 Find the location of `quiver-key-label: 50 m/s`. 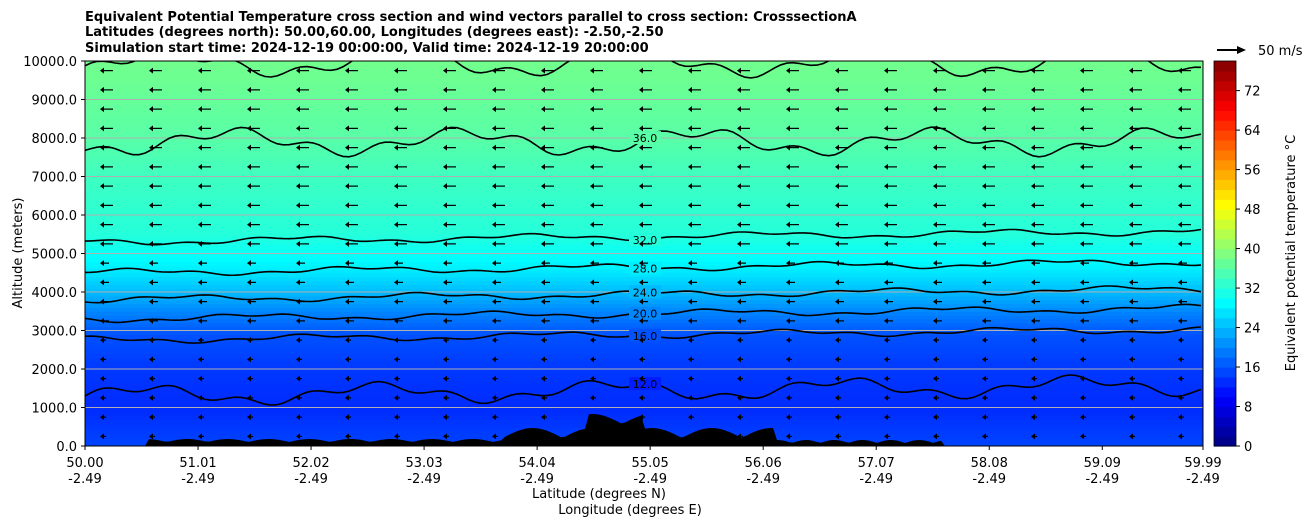

quiver-key-label: 50 m/s is located at coordinates (1280, 51).